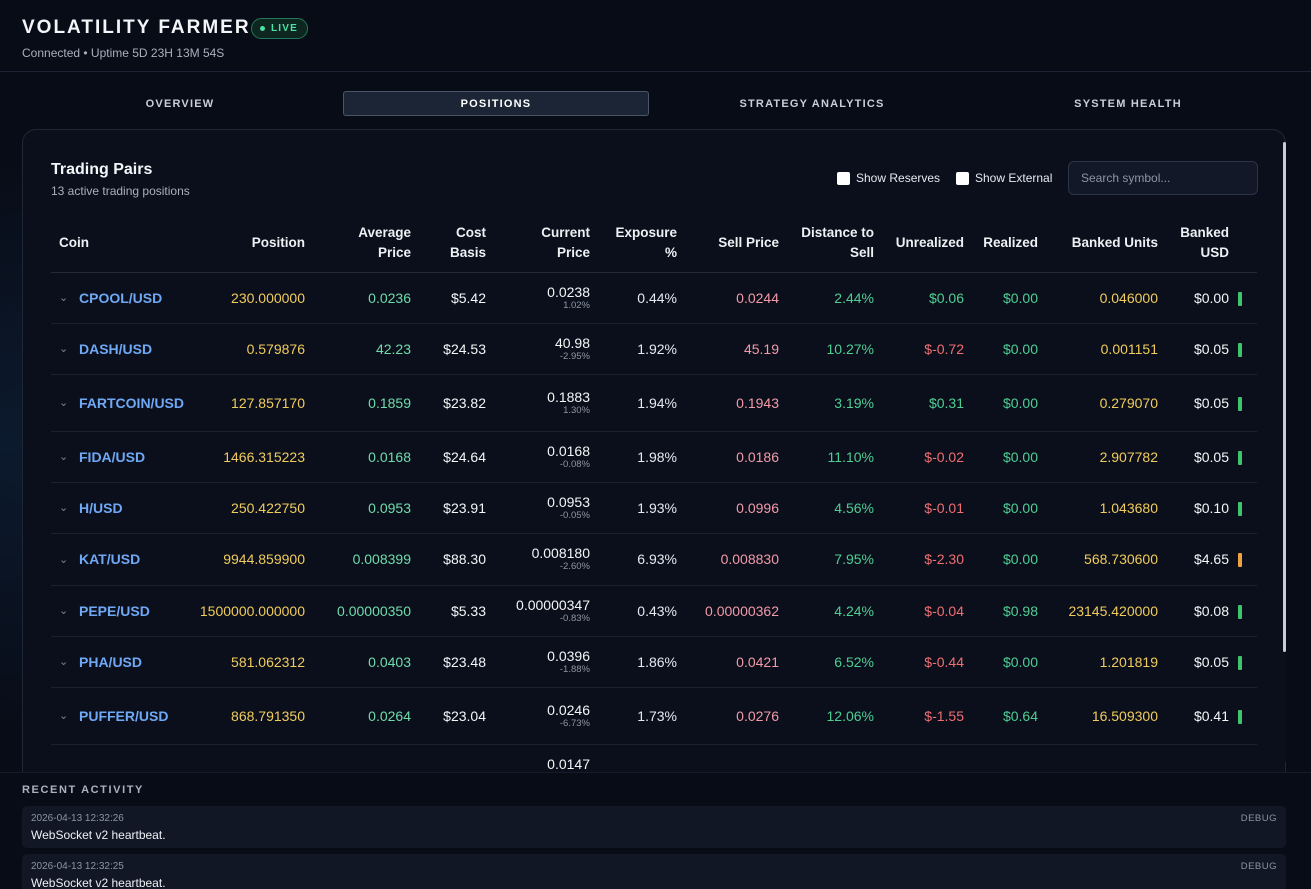  I want to click on cost-basis-cell: $5.42, so click(454, 298).